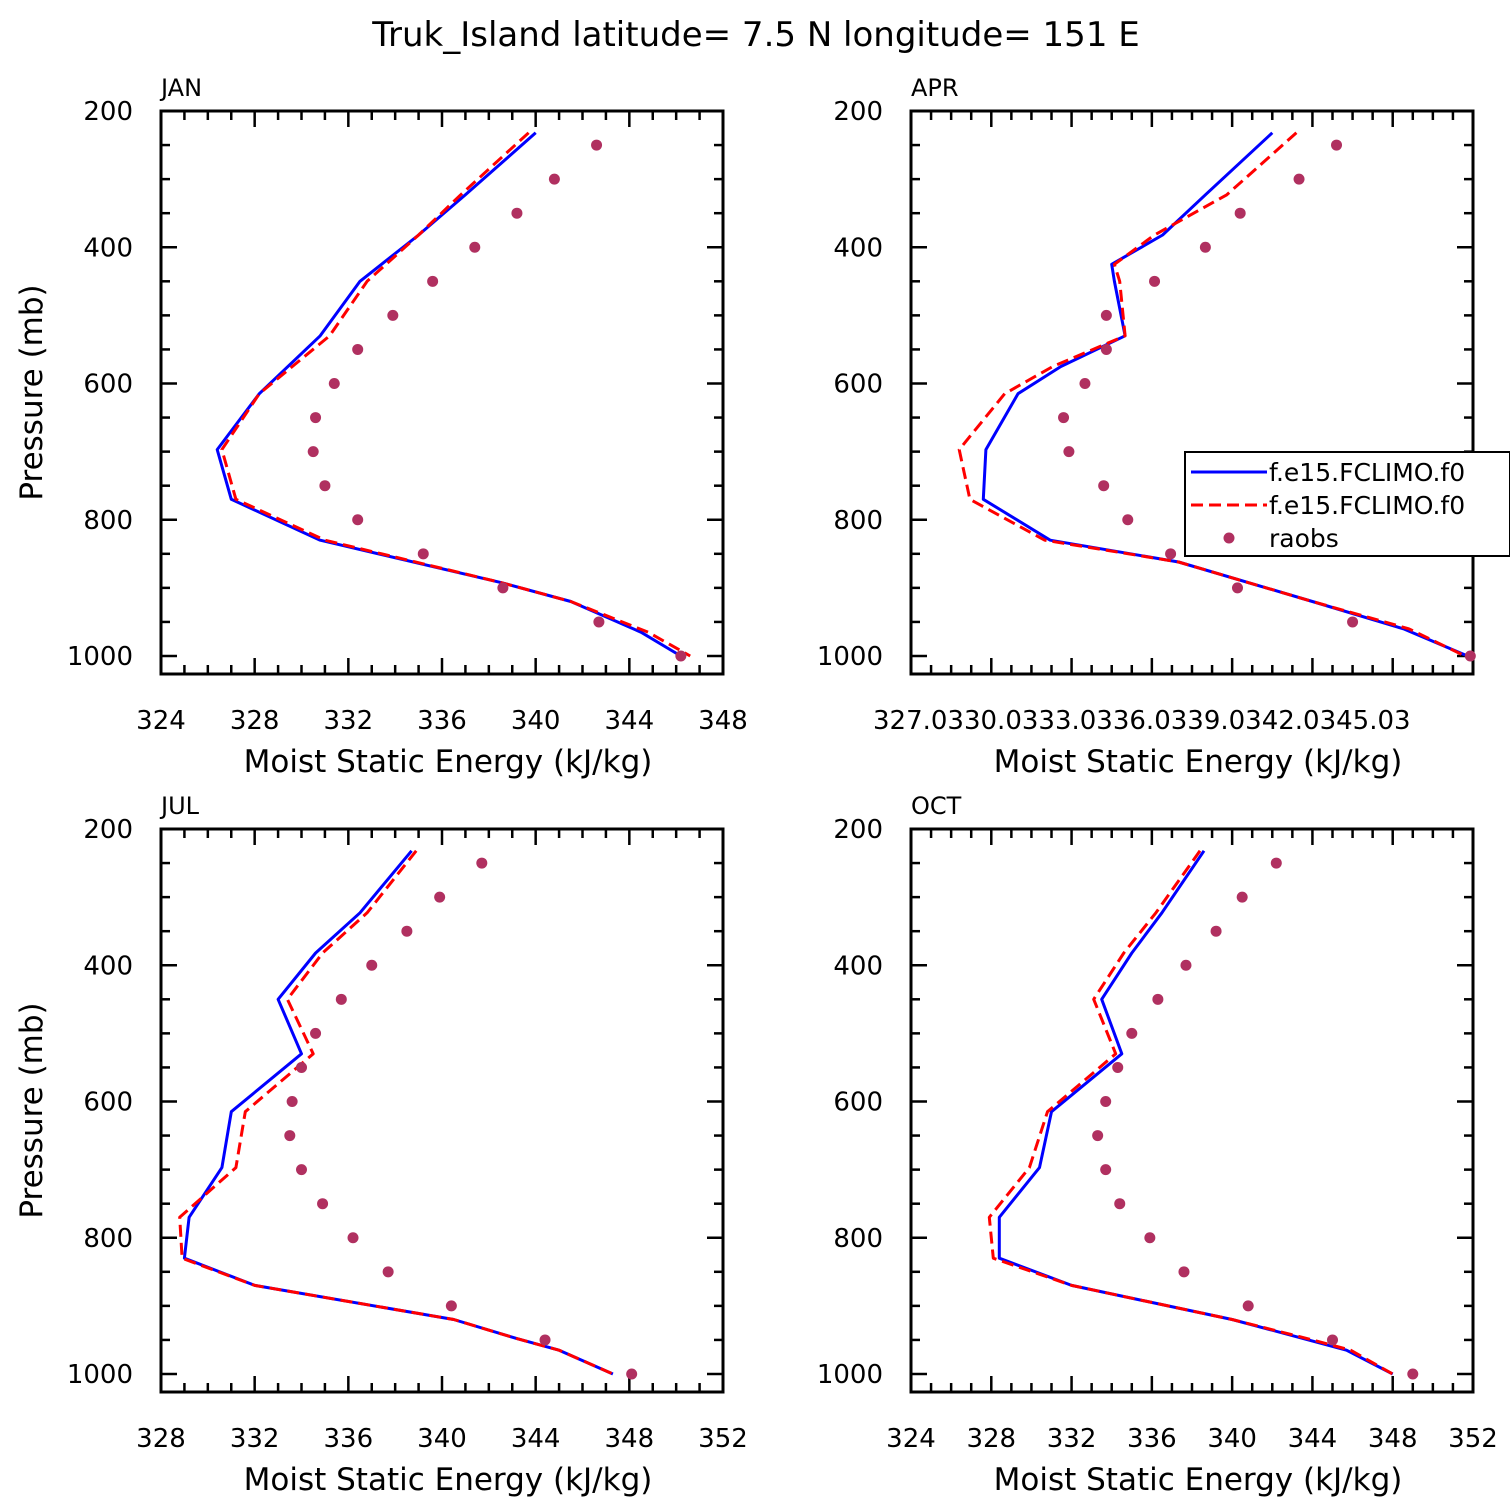 The image size is (1510, 1510). Describe the element at coordinates (32, 392) in the screenshot. I see `y-axis-title-jan: Pressure (mb)` at that location.